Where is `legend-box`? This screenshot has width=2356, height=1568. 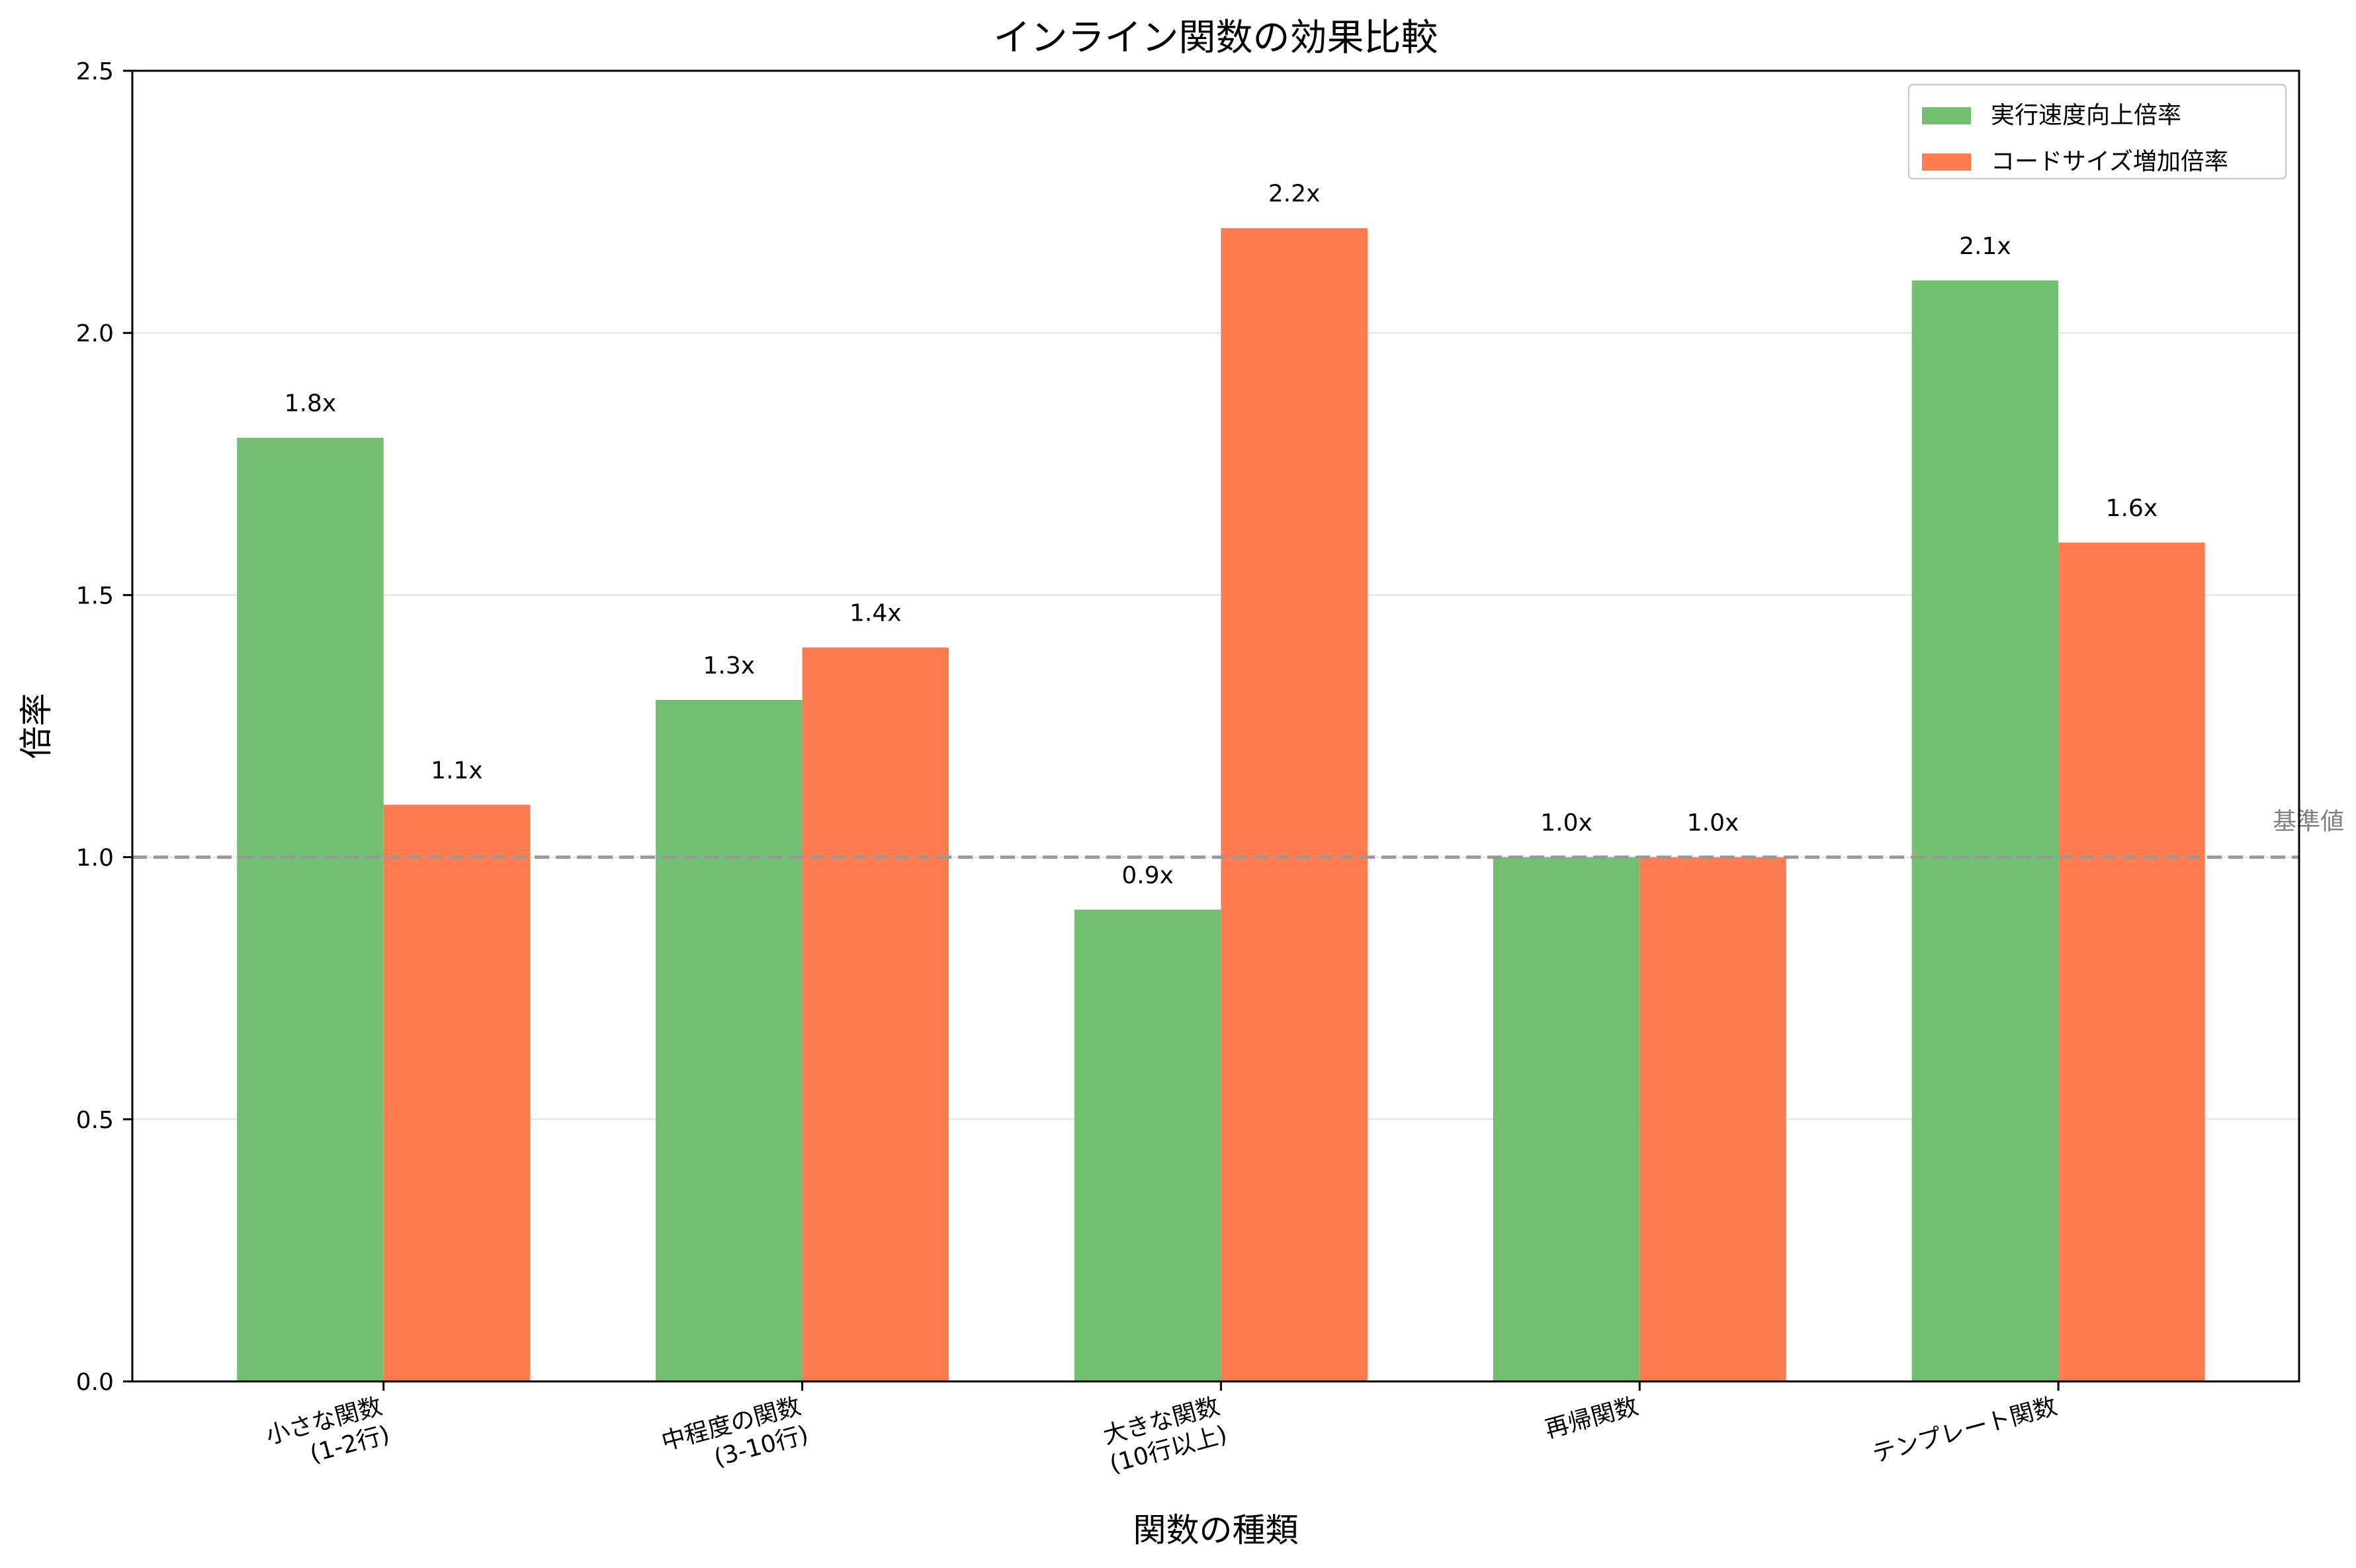 legend-box is located at coordinates (2097, 132).